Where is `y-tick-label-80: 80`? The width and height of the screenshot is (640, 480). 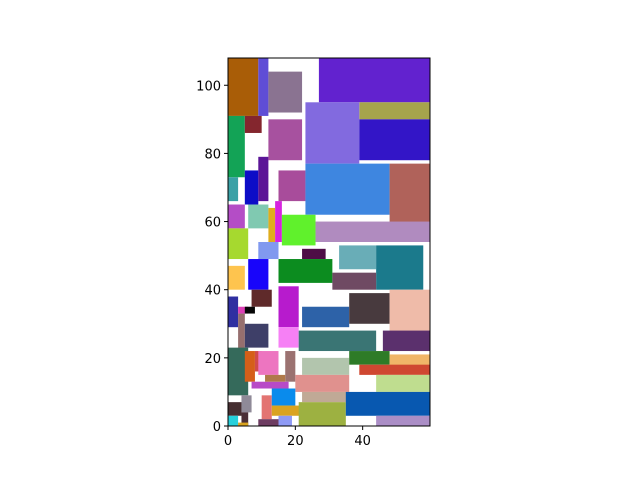
y-tick-label-80: 80 is located at coordinates (212, 154).